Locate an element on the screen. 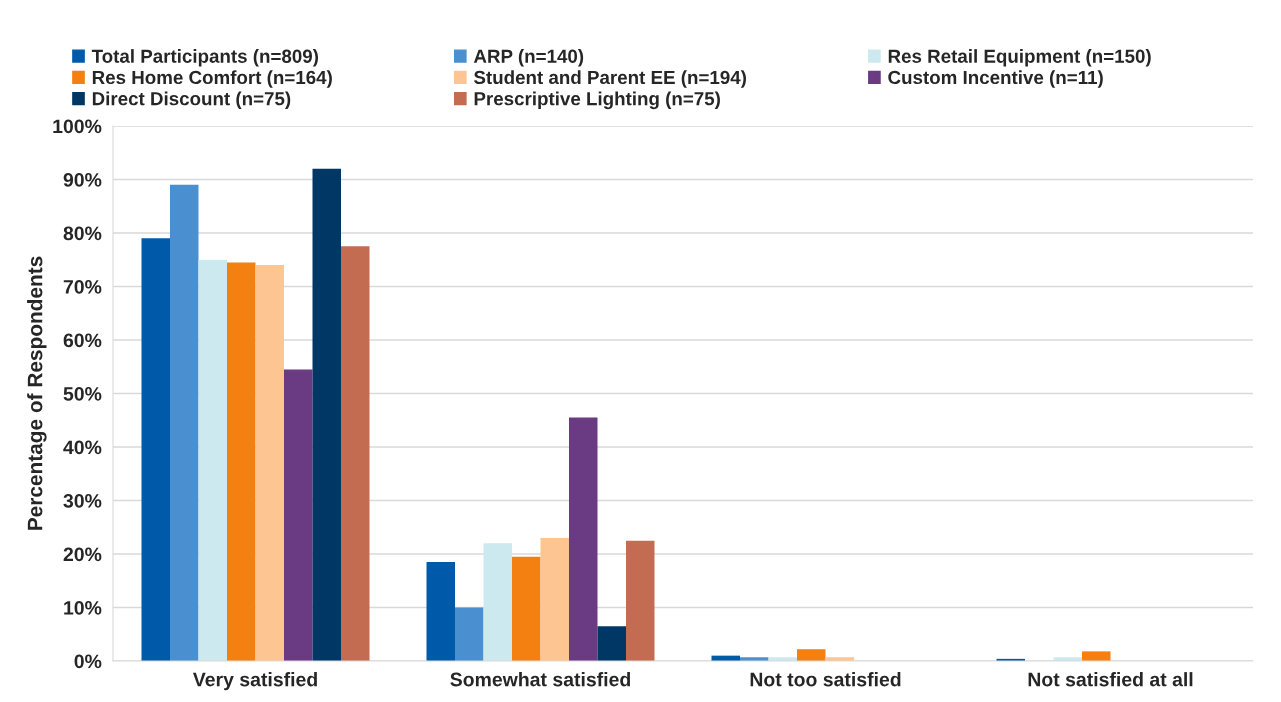  y-tick-label: 20% is located at coordinates (82, 554).